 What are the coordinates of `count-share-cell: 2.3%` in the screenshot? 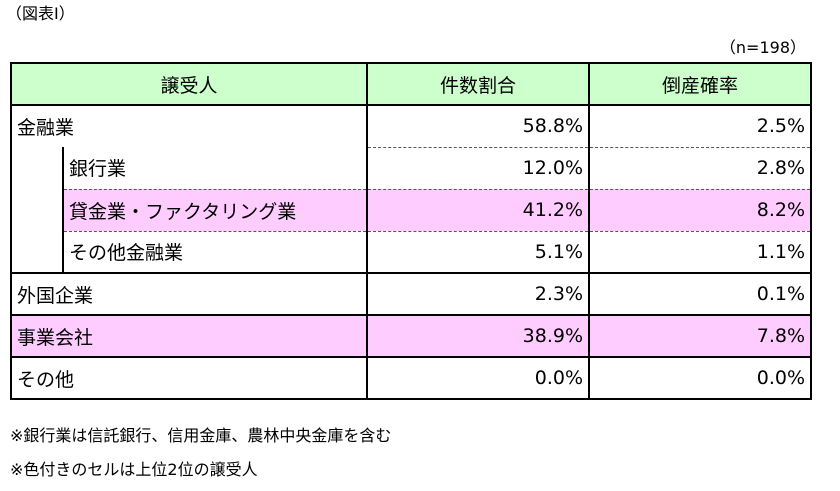 It's located at (478, 294).